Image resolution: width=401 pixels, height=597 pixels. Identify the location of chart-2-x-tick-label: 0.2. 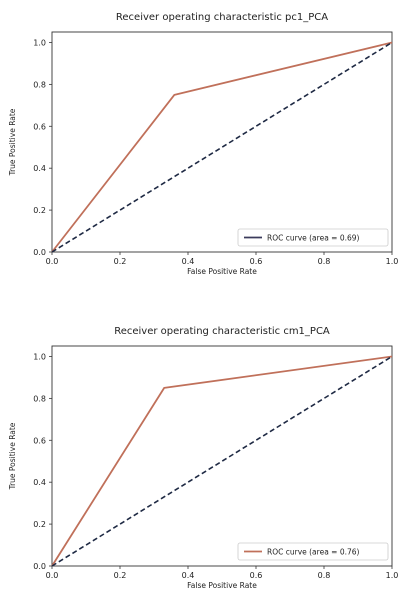
(120, 575).